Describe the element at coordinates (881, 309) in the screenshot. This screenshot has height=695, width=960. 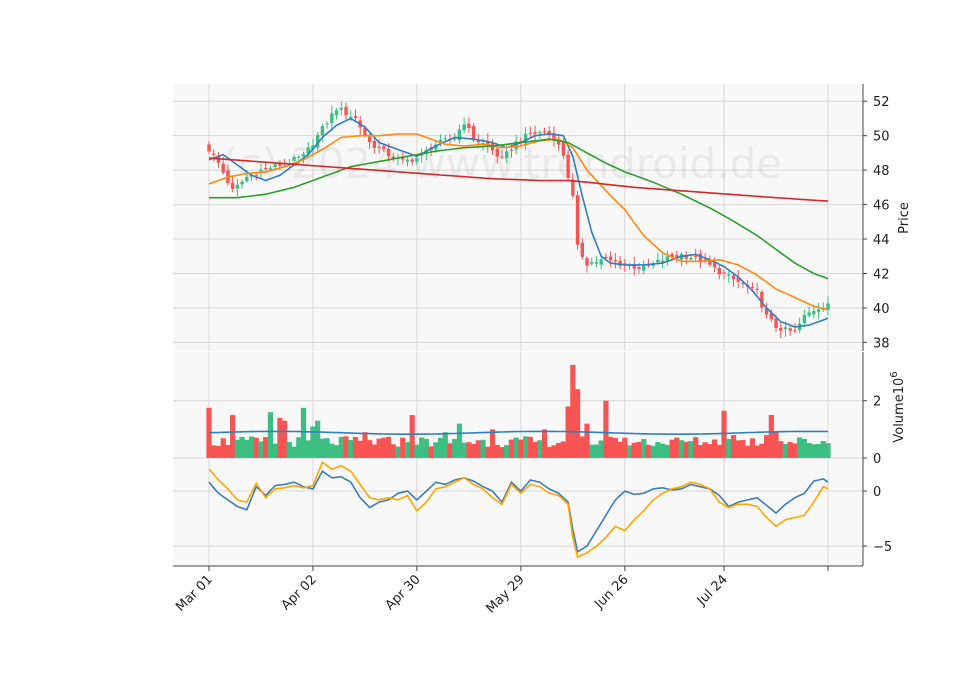
I see `price-tick-label: 40` at that location.